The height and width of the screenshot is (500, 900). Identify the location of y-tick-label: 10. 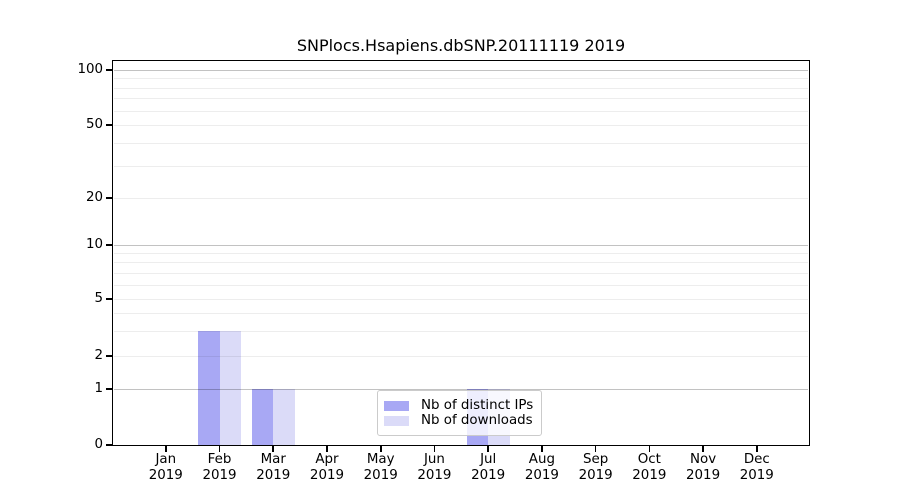
(94, 244).